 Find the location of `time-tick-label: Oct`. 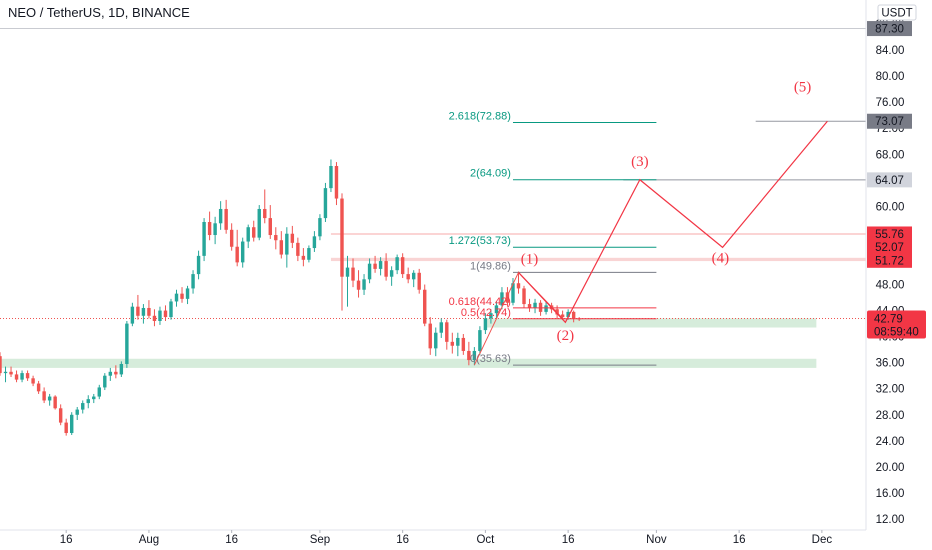

time-tick-label: Oct is located at coordinates (485, 540).